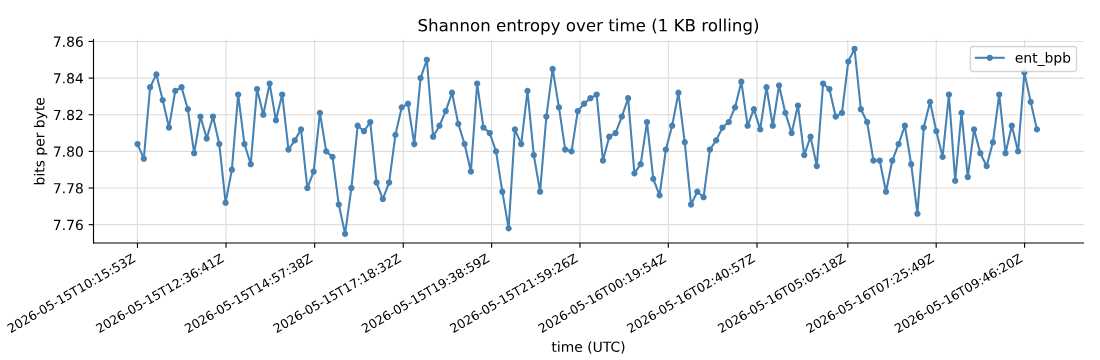 The width and height of the screenshot is (1100, 360). I want to click on y-tick-label: 7.80, so click(68, 151).